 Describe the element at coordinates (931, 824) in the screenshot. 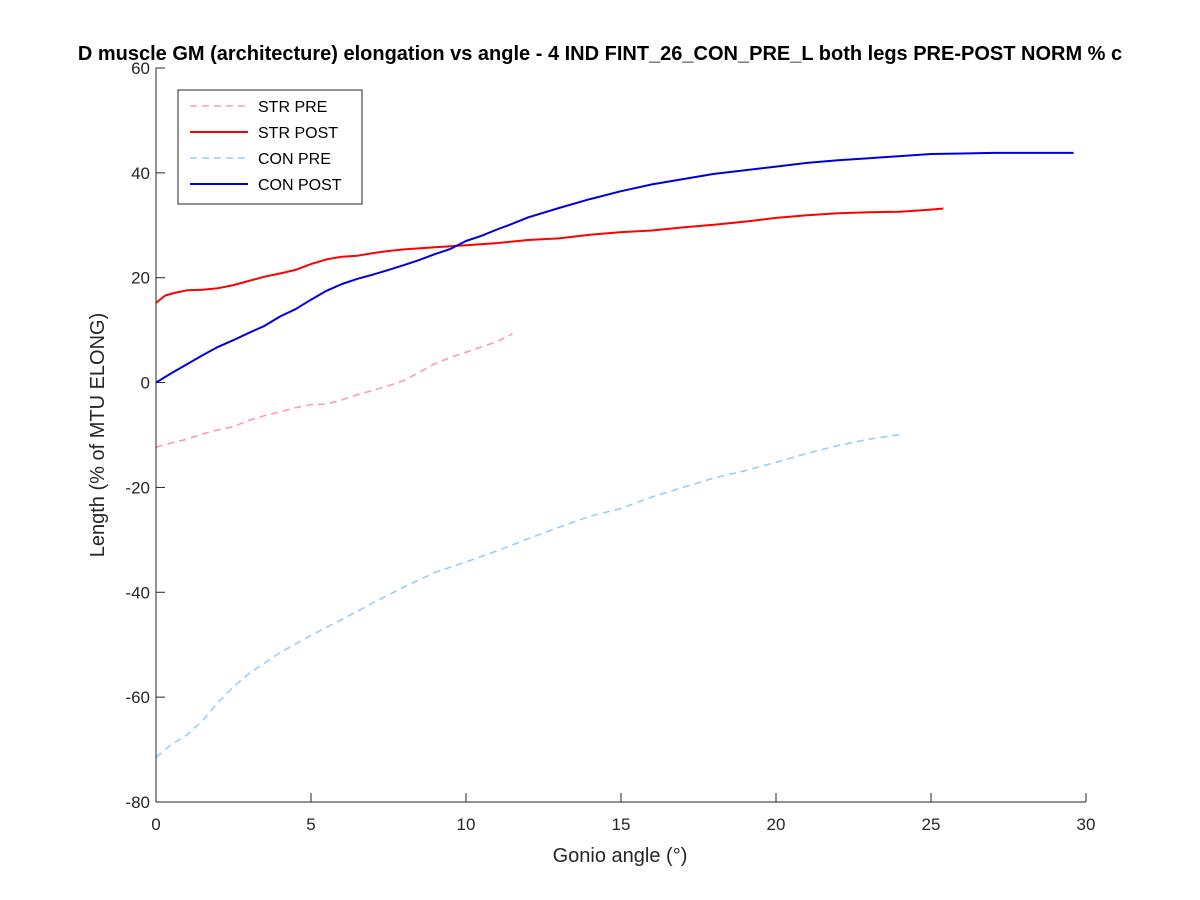

I see `x-tick-label: 25` at that location.